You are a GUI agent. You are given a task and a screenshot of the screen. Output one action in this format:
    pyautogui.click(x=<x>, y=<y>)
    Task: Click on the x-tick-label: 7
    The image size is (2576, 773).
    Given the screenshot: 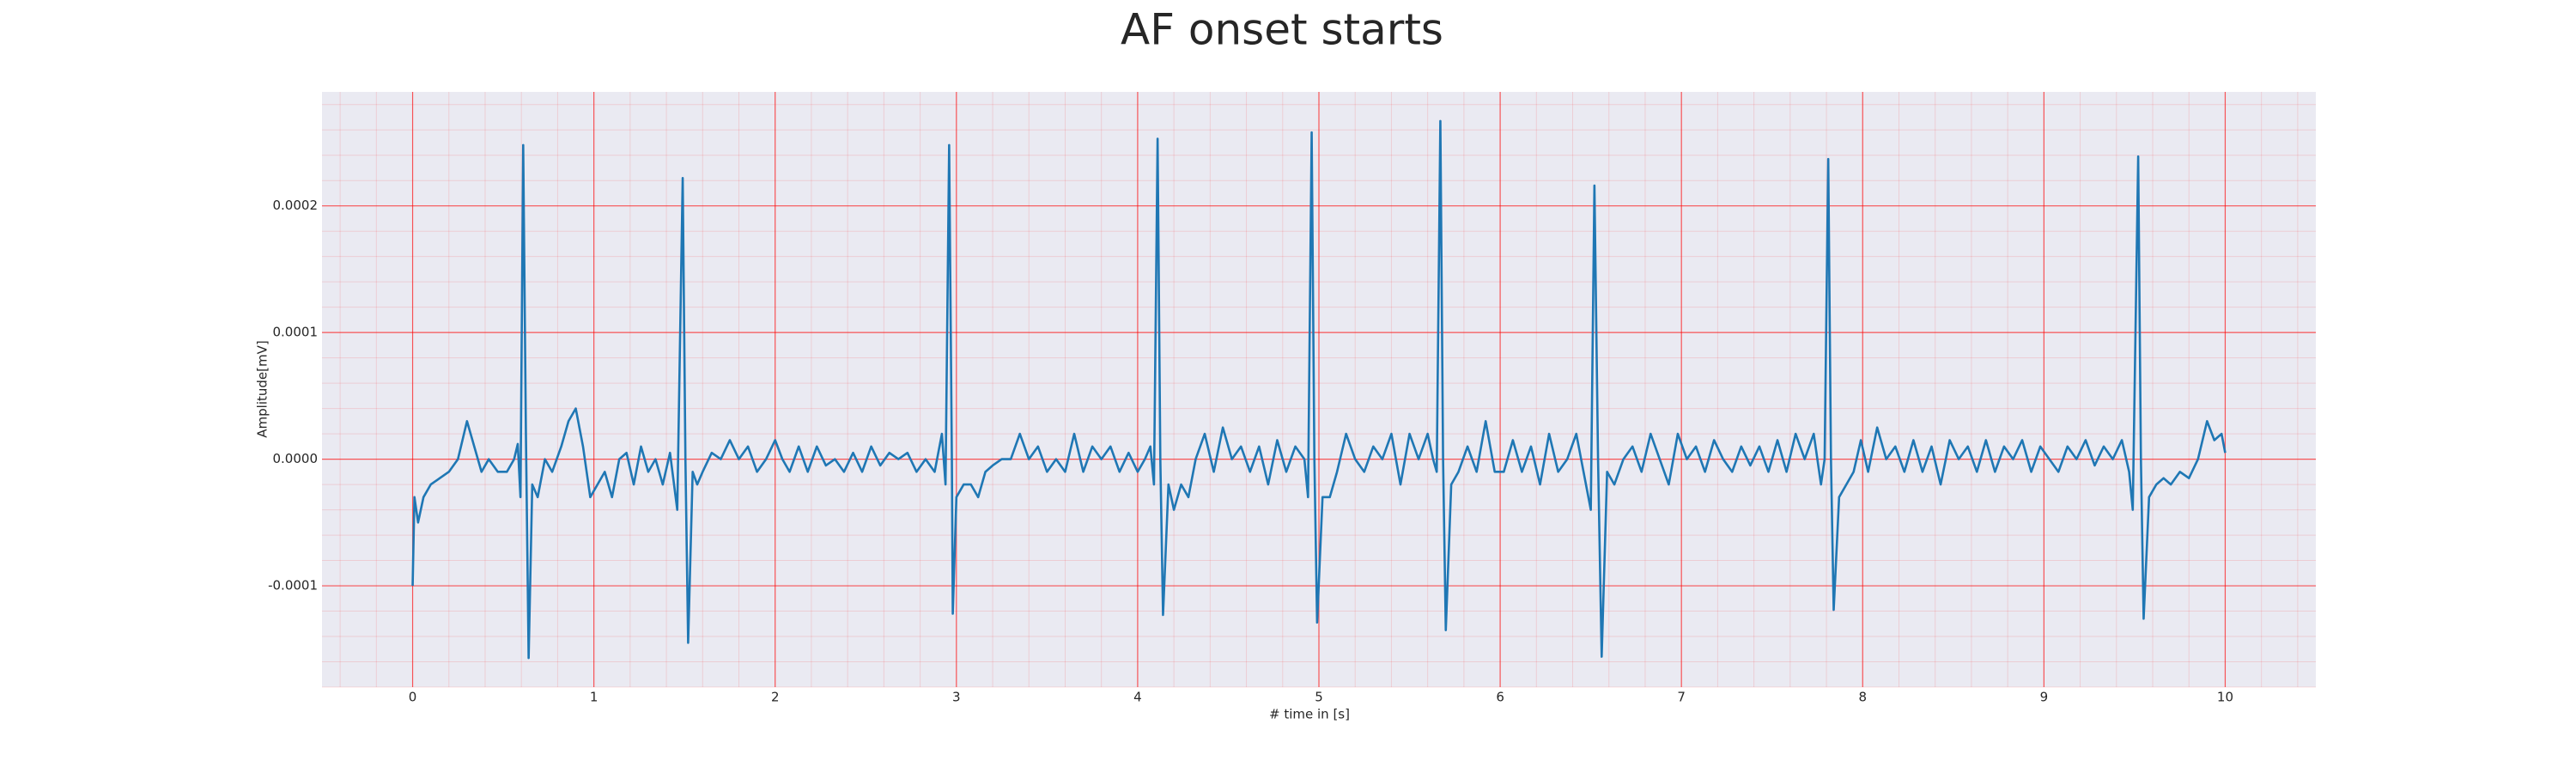 What is the action you would take?
    pyautogui.click(x=1682, y=697)
    